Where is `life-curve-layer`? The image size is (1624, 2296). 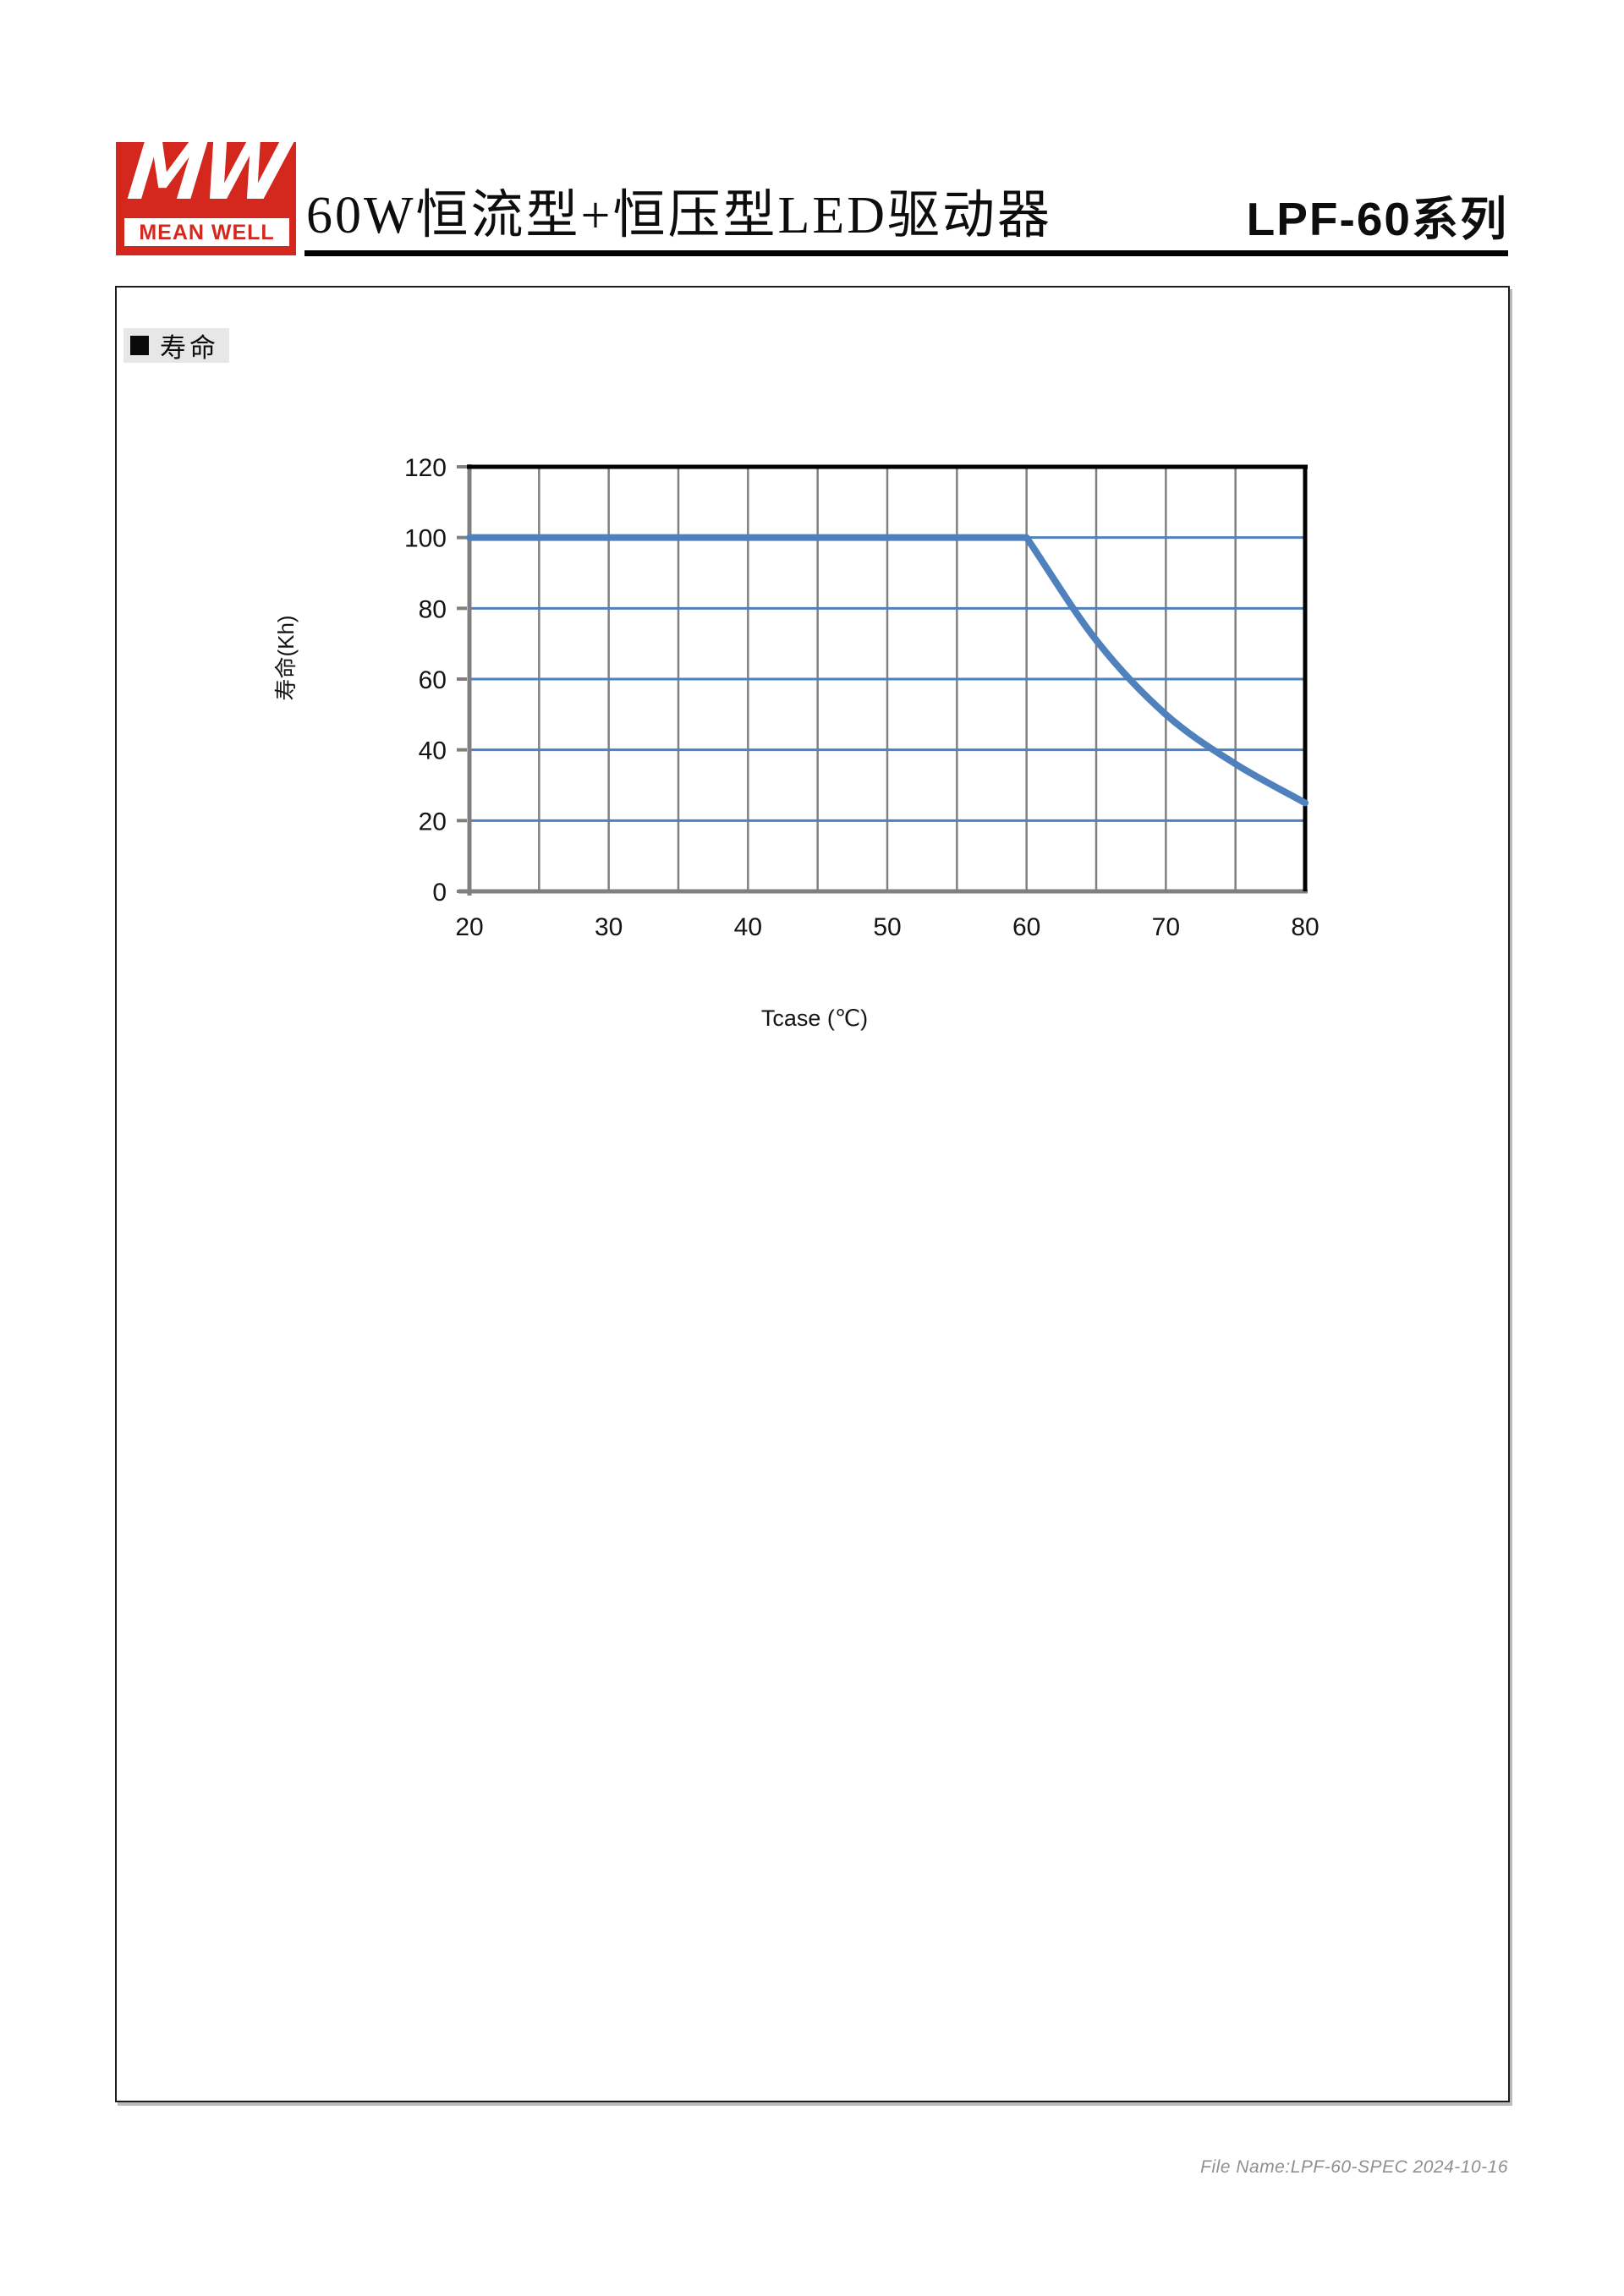
life-curve-layer is located at coordinates (887, 670).